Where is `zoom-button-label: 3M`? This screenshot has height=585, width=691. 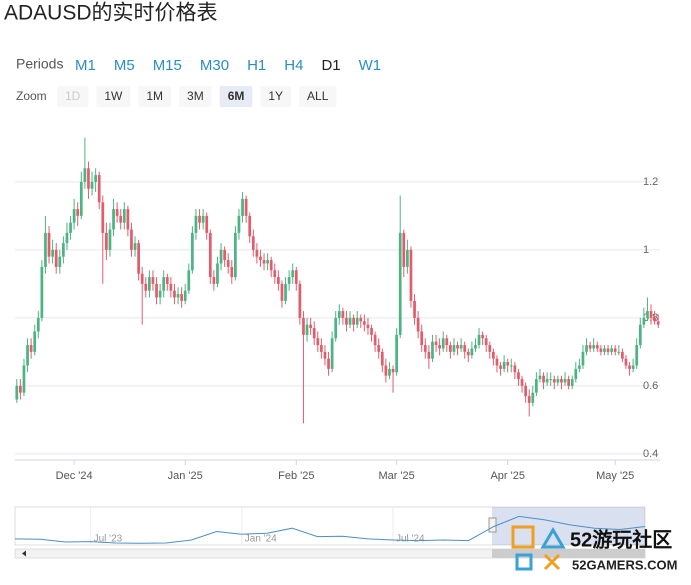
zoom-button-label: 3M is located at coordinates (195, 96).